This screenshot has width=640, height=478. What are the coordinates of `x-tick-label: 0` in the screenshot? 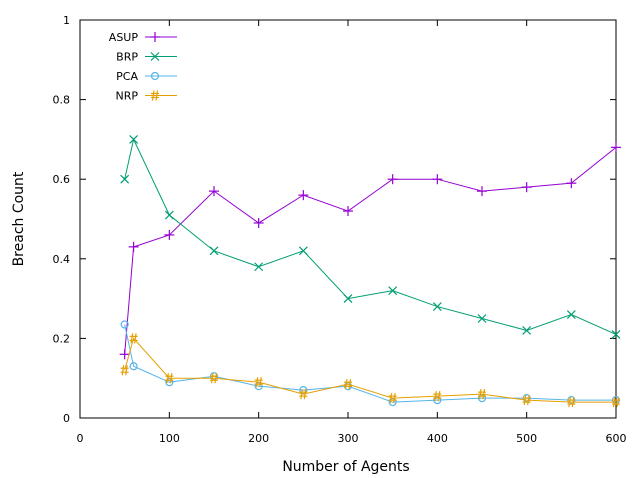 It's located at (80, 438).